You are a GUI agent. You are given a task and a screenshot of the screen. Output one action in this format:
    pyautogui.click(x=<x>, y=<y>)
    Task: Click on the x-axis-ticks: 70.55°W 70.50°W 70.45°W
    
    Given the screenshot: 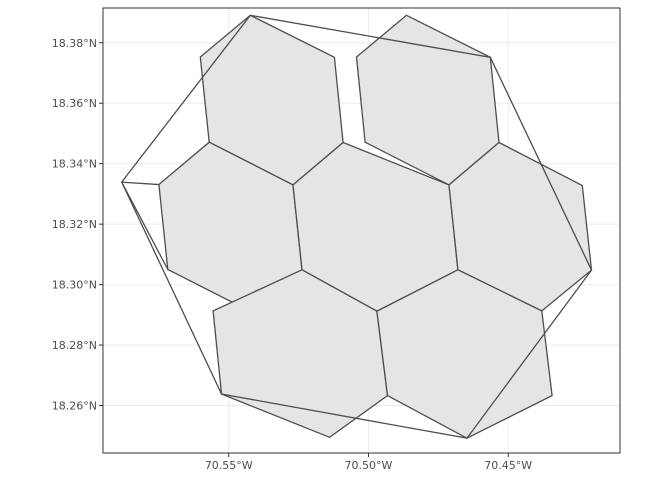 What is the action you would take?
    pyautogui.click(x=368, y=462)
    